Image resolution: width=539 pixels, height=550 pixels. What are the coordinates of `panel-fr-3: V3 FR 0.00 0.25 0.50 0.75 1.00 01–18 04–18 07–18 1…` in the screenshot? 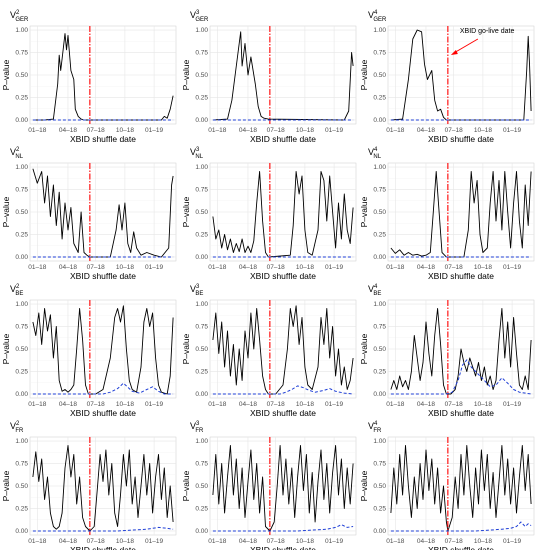 It's located at (269, 485).